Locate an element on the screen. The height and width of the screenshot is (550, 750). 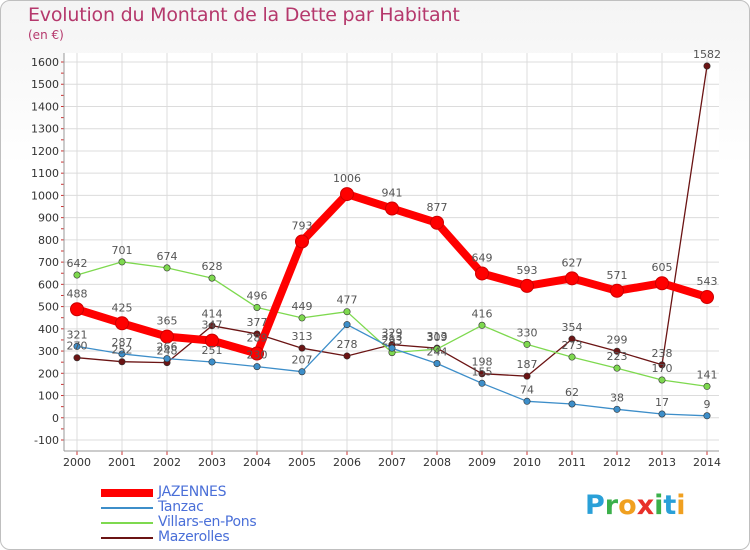
data-label: 38 is located at coordinates (617, 397).